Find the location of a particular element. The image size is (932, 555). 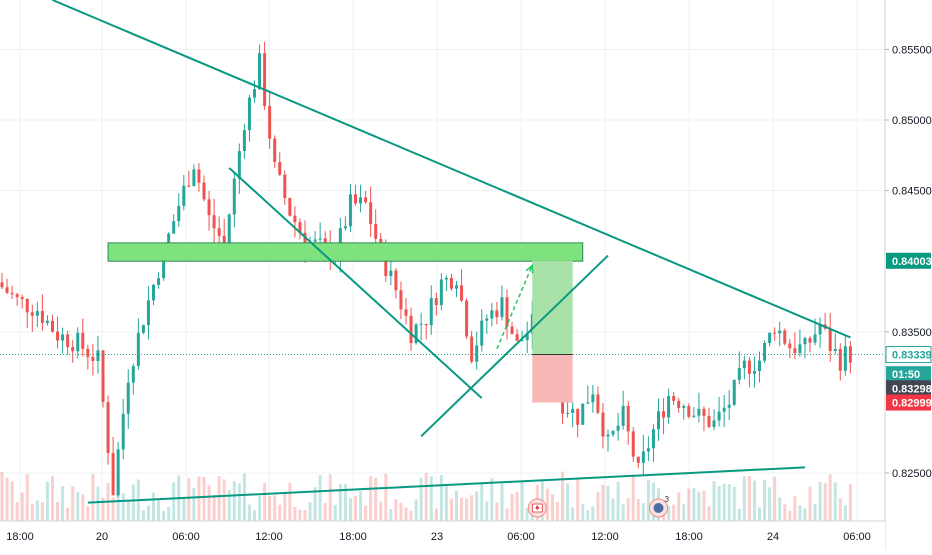

economic-event-icon: 3 is located at coordinates (659, 506).